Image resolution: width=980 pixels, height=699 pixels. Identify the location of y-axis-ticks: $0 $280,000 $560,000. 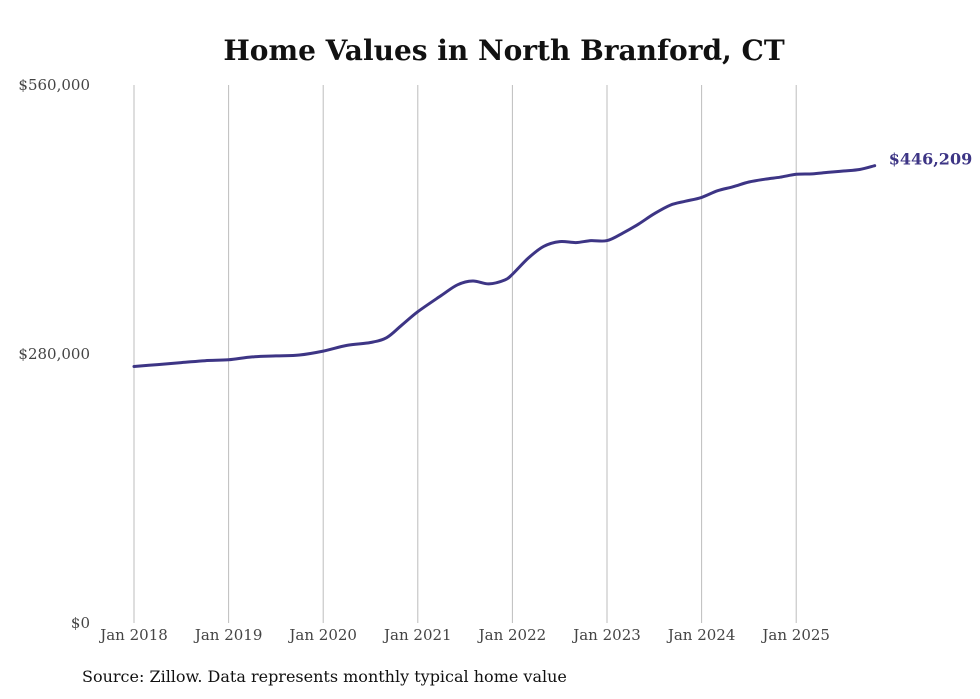
(54, 354).